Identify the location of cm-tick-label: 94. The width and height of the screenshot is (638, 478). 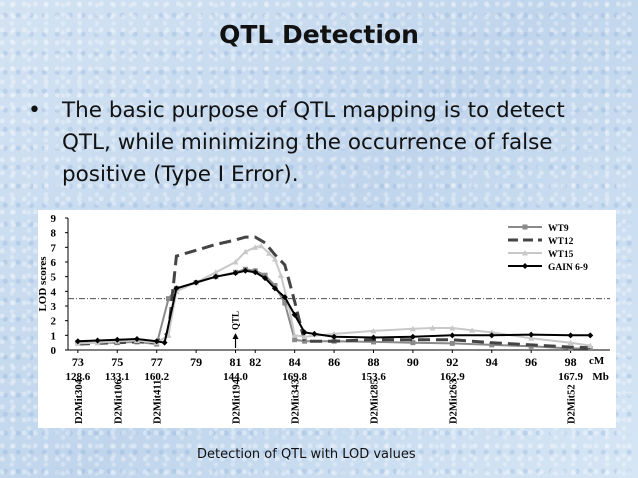
(492, 362).